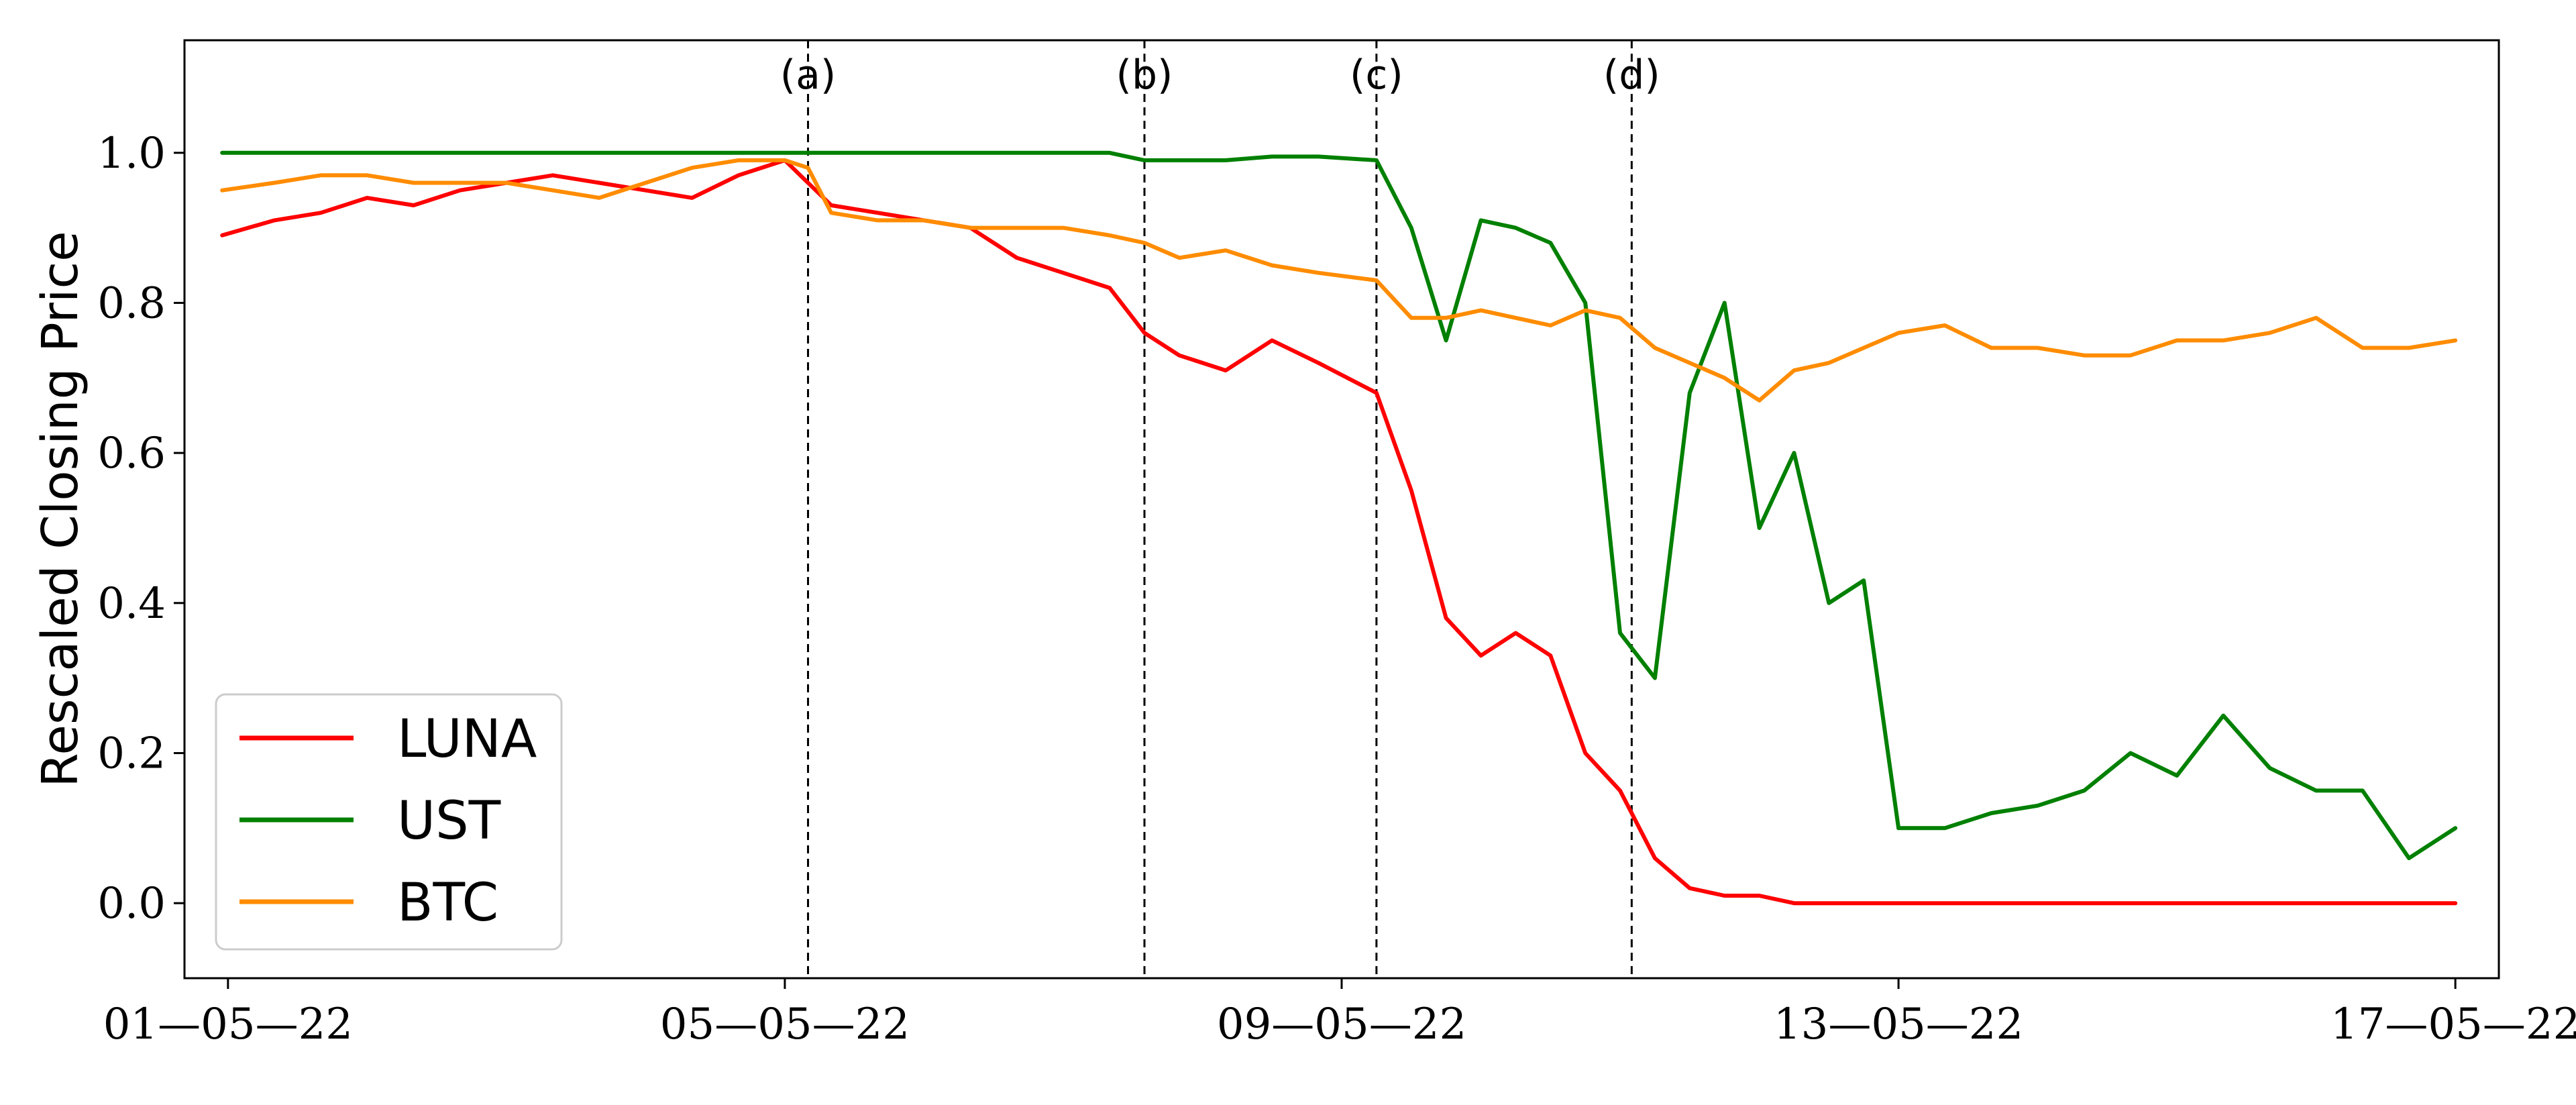 The image size is (2576, 1105). I want to click on annotation-label: (a), so click(808, 75).